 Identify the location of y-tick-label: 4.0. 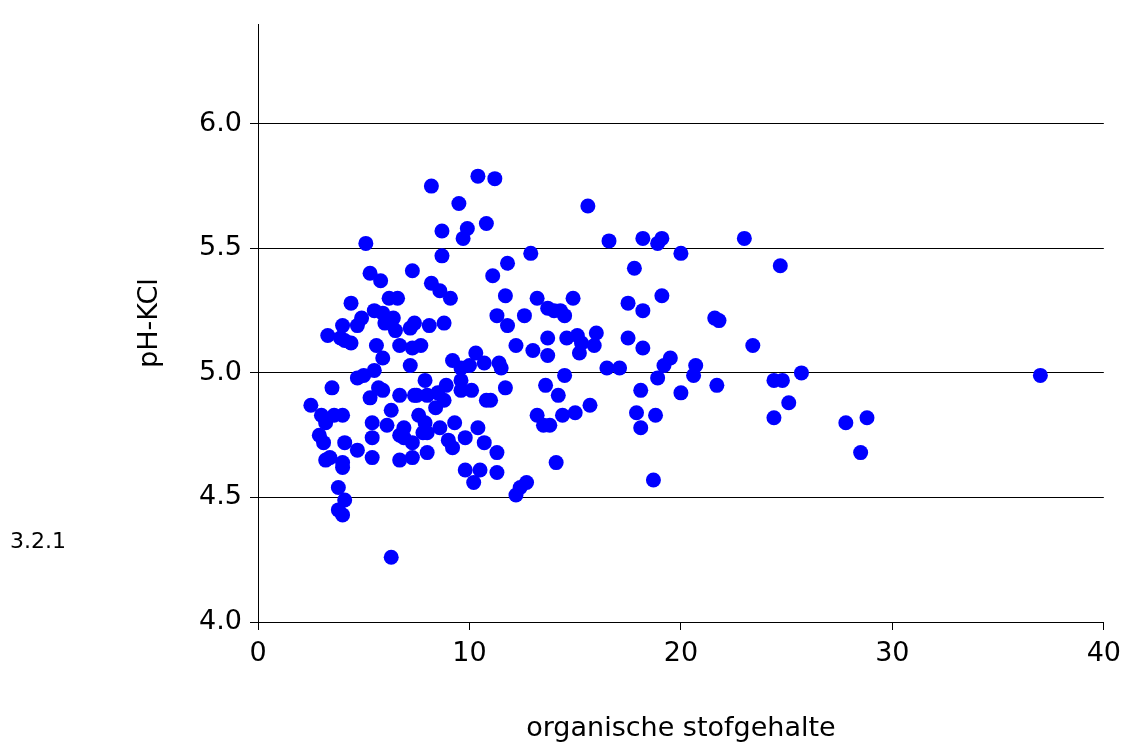
(220, 620).